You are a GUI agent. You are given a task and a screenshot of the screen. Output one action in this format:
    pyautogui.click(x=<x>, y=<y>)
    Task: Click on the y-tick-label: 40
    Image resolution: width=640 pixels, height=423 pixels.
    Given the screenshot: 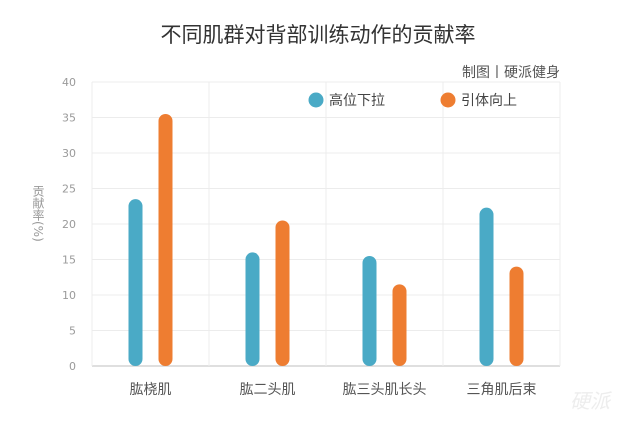 What is the action you would take?
    pyautogui.click(x=69, y=82)
    